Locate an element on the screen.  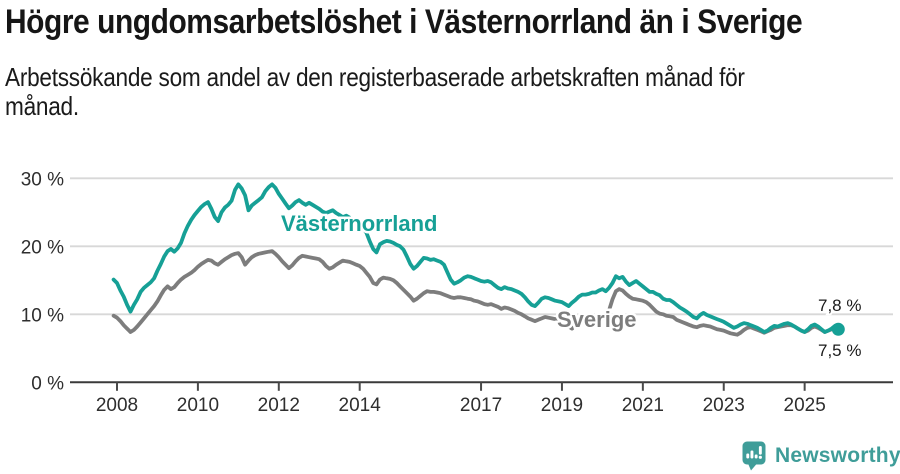
y-axis-labels-group: 0 % 10 % 20 % 30 % is located at coordinates (42, 281).